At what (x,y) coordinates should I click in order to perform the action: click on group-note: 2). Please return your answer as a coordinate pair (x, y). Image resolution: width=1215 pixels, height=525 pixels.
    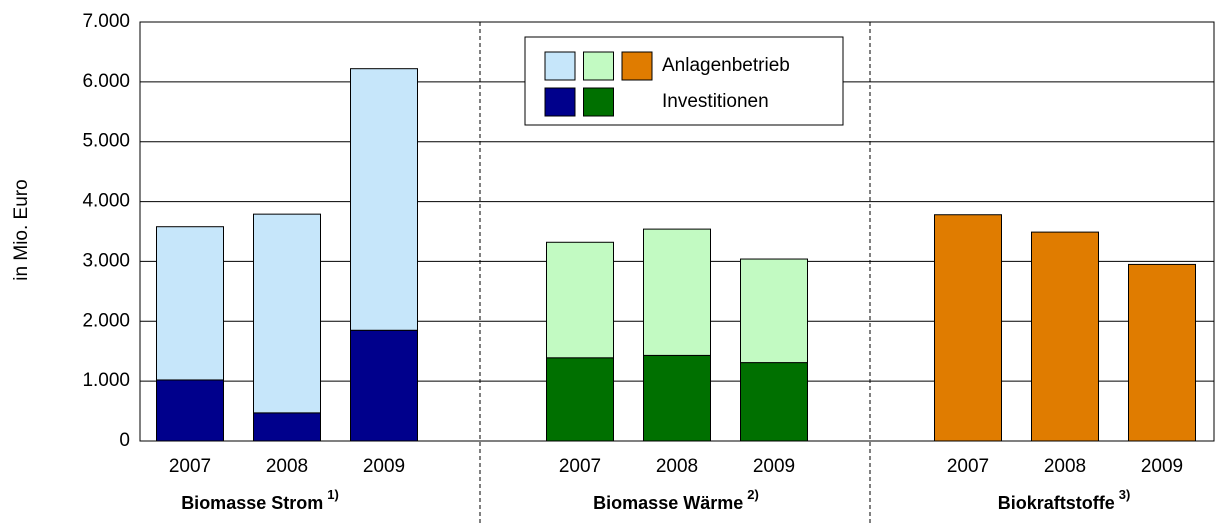
    Looking at the image, I should click on (753, 494).